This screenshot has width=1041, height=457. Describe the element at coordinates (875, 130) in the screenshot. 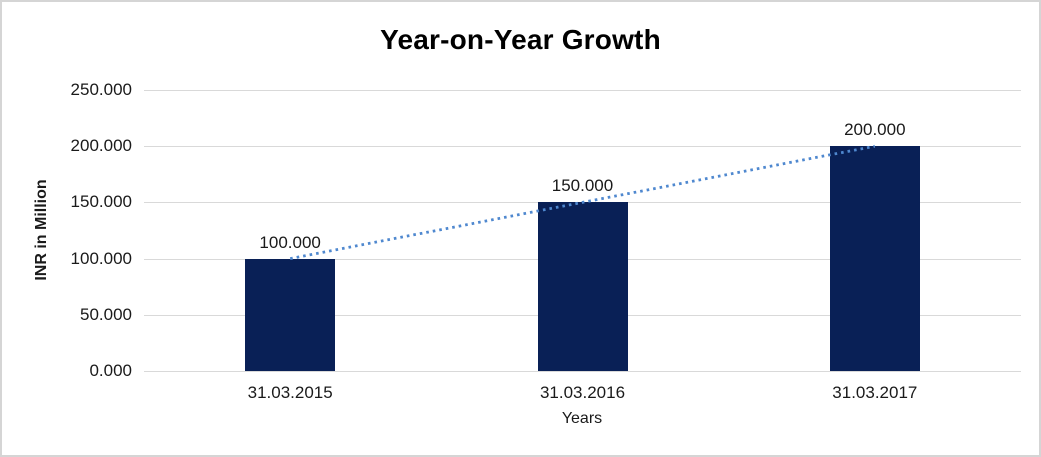

I see `bar-value-label: 200.000` at that location.